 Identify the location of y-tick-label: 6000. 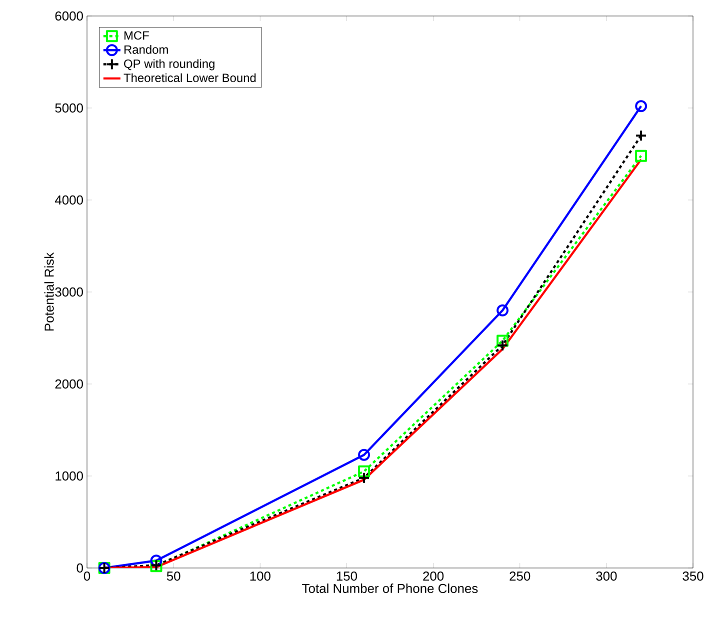
(69, 16).